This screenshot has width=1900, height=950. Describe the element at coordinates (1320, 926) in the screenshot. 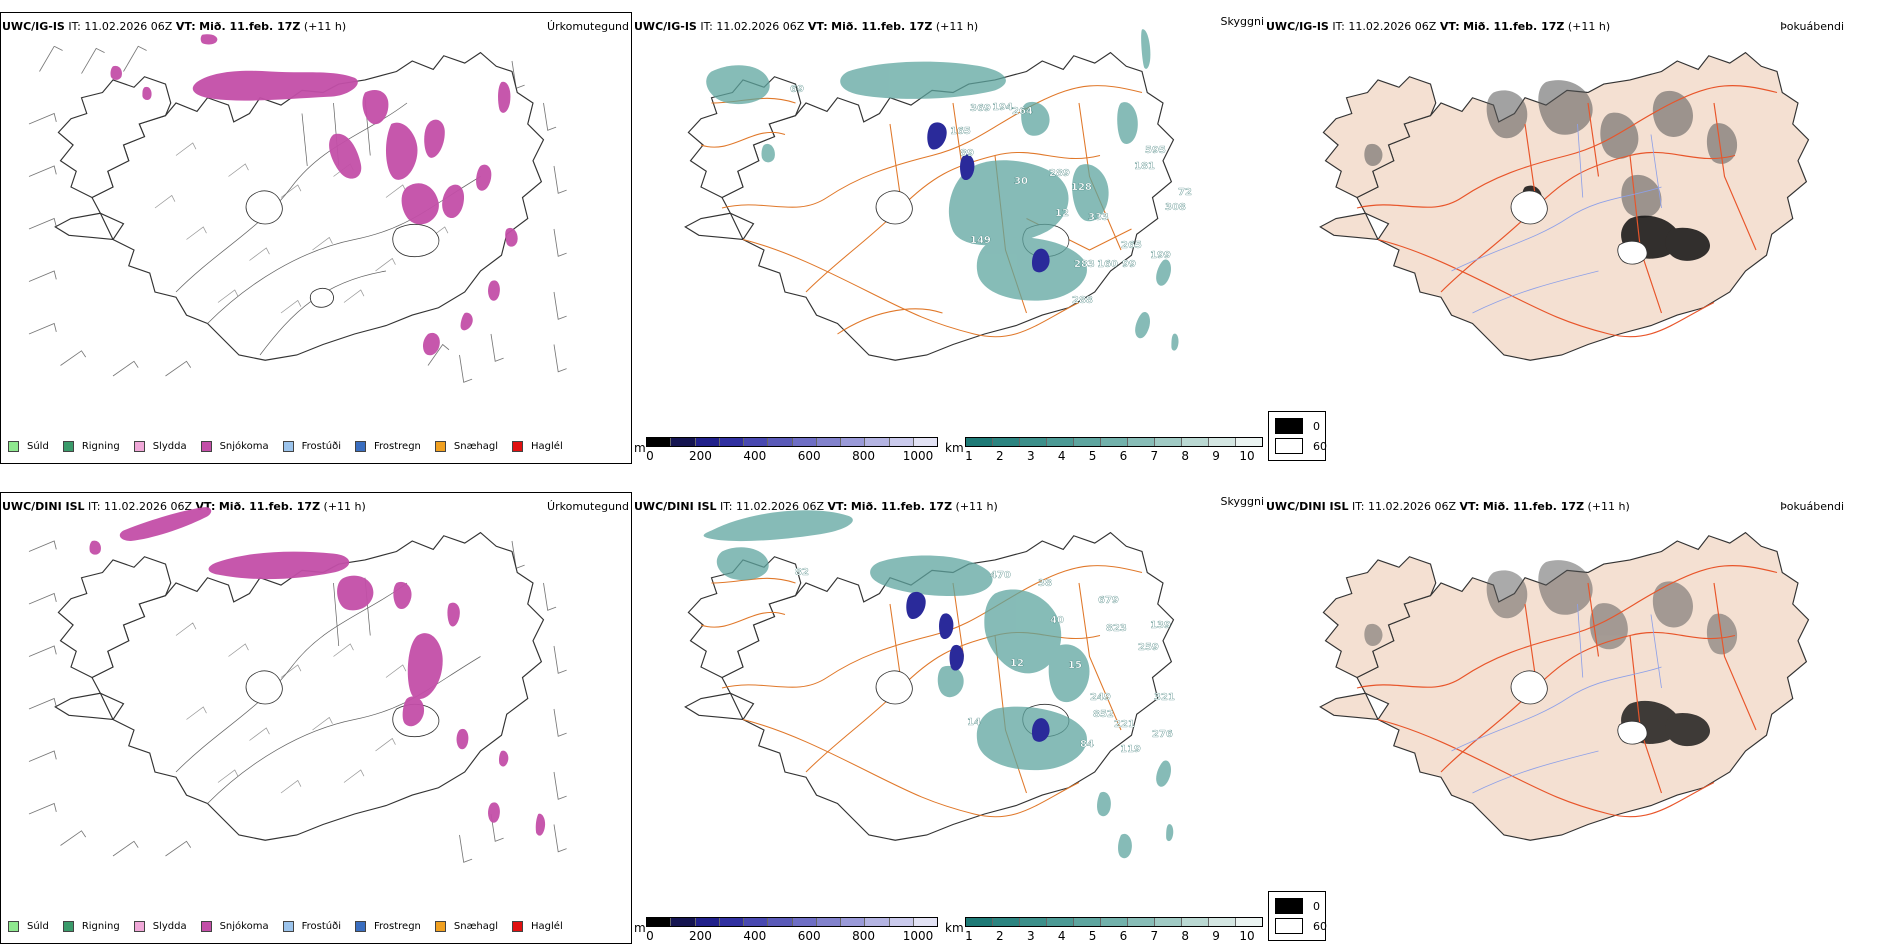

I see `fog-legend-label: 60` at that location.